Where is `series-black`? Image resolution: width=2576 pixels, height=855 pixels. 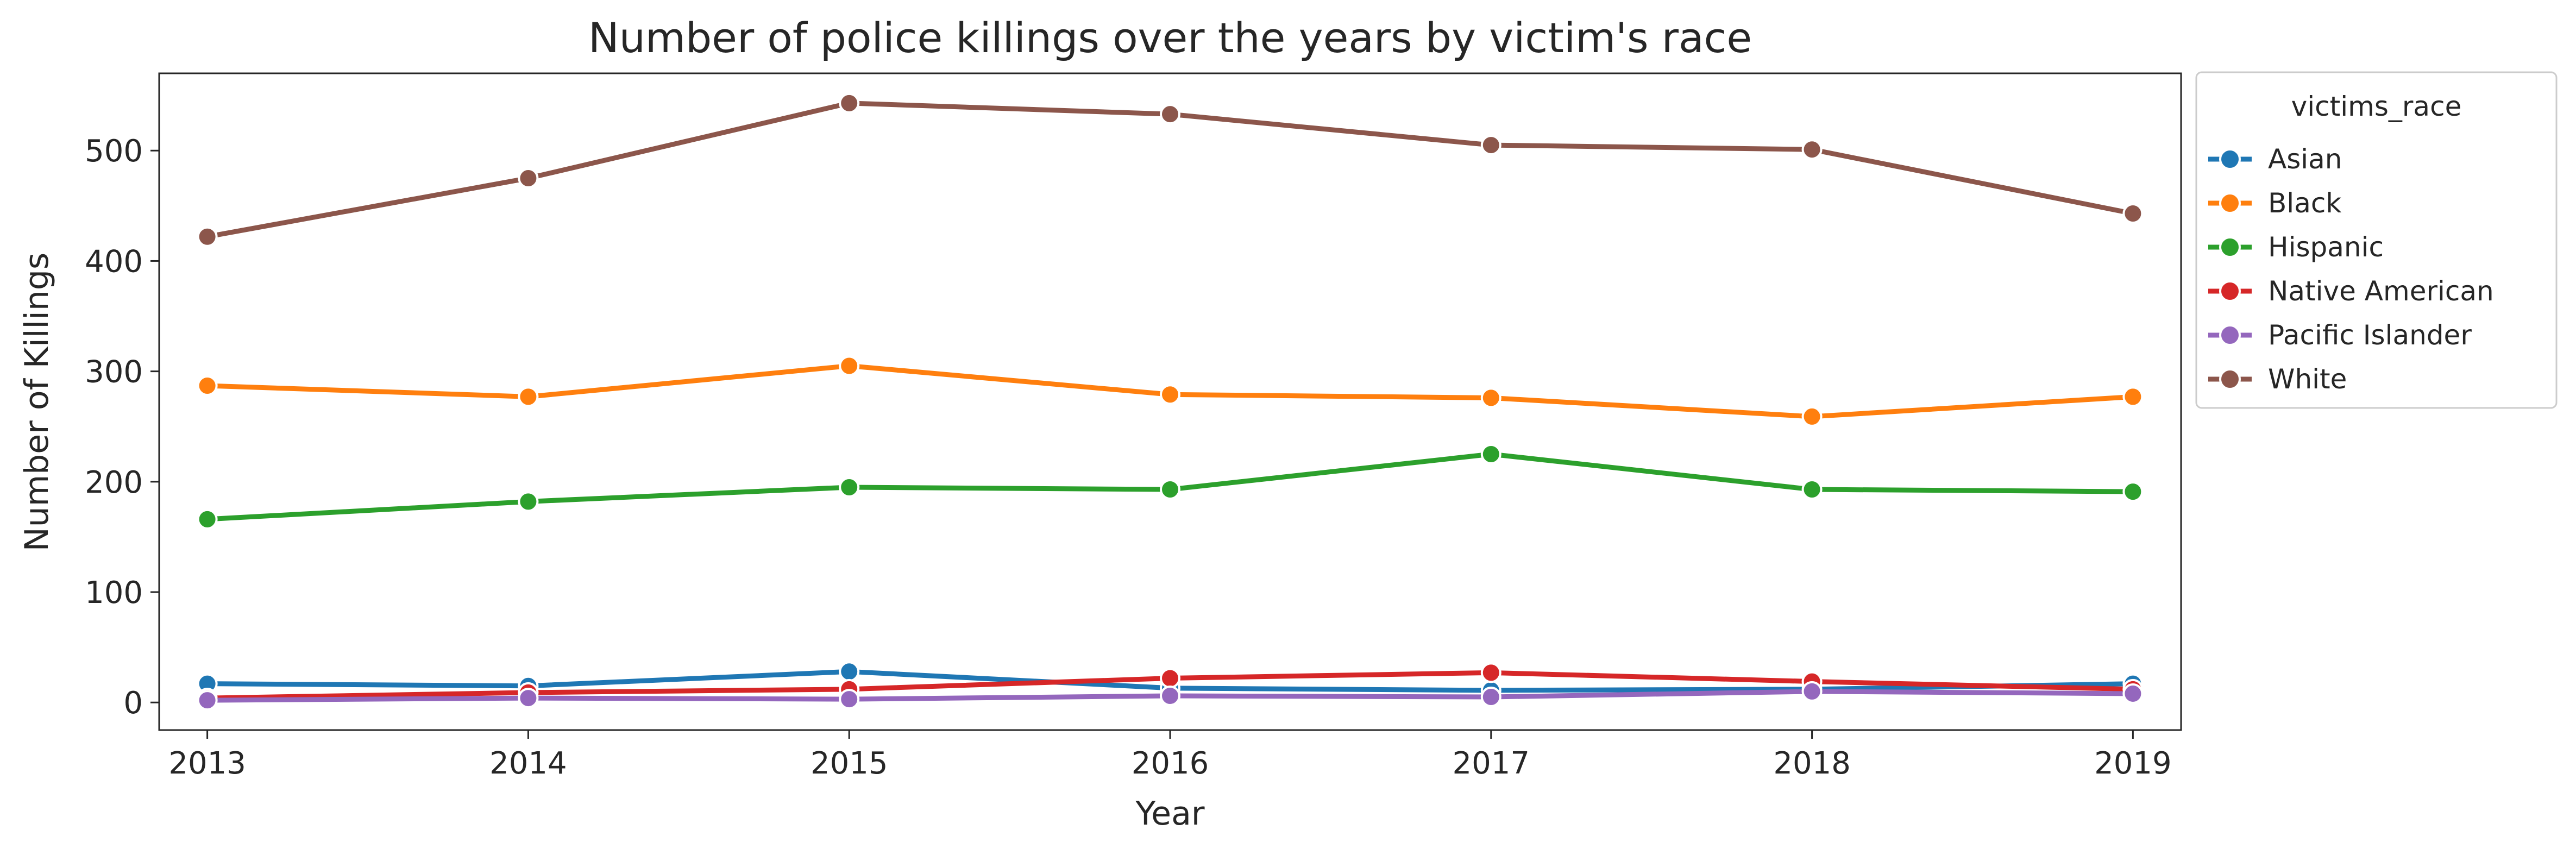
series-black is located at coordinates (1170, 391).